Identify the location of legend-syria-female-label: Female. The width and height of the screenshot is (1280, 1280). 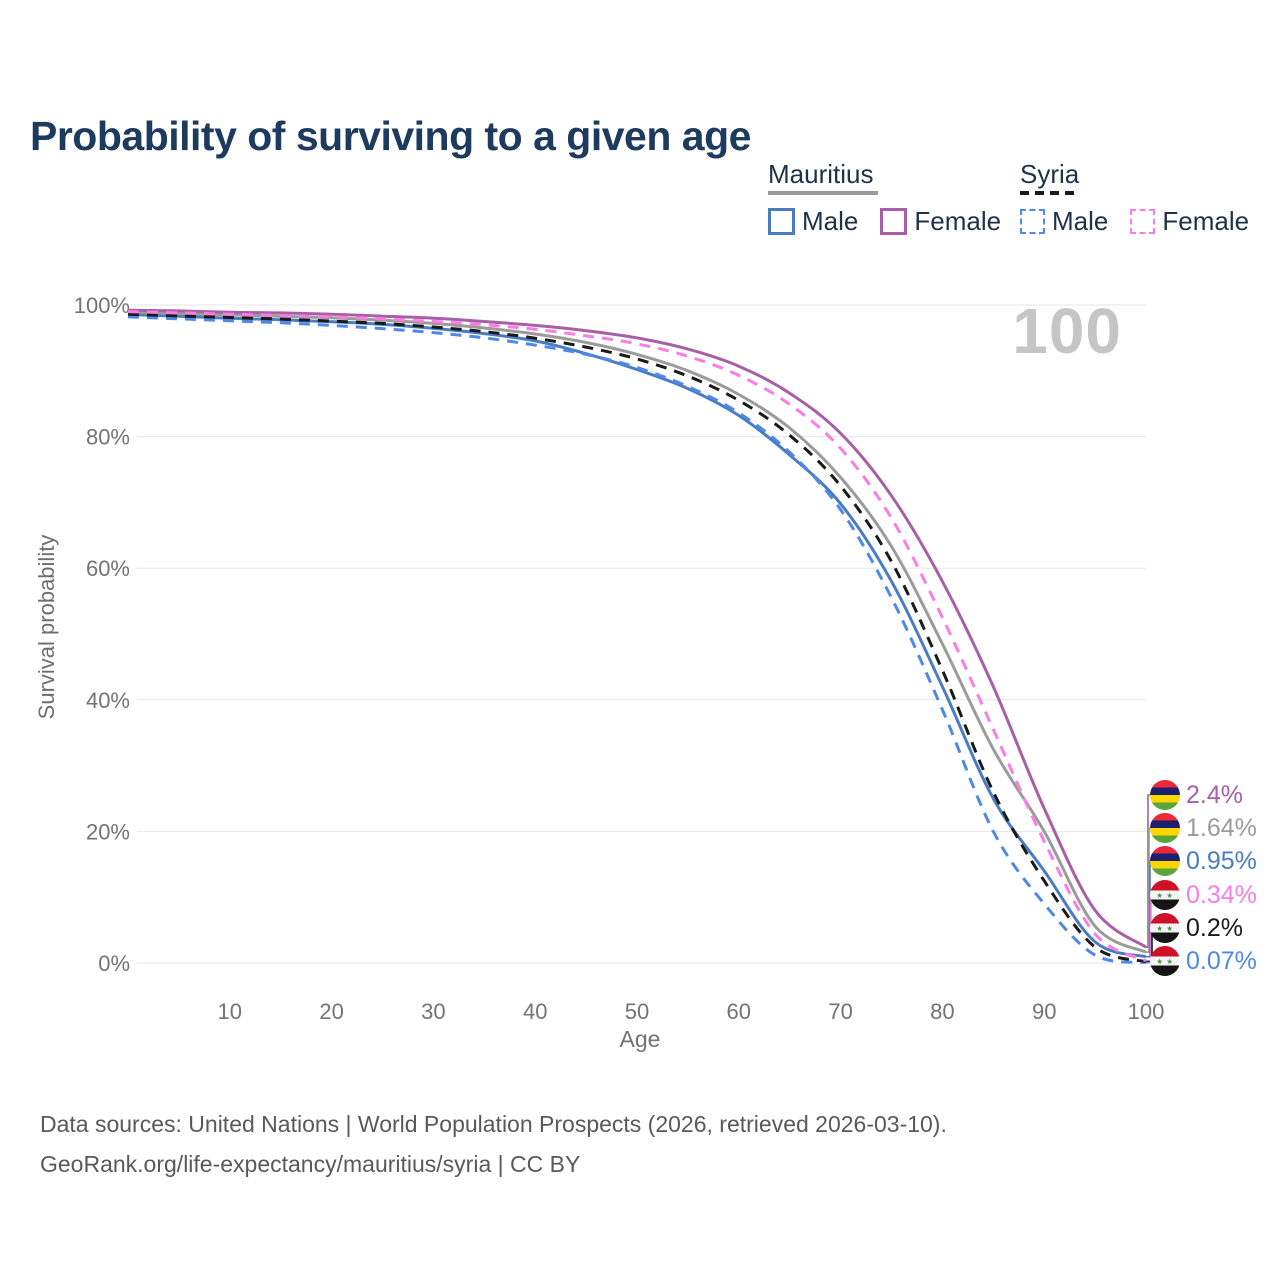
(1206, 221).